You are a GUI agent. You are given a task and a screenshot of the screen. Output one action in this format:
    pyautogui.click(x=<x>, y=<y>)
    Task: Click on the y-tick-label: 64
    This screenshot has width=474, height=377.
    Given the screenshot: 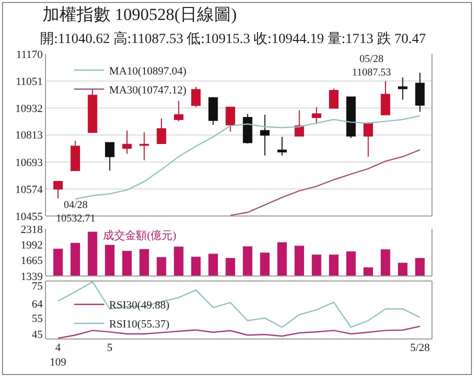 What is the action you would take?
    pyautogui.click(x=38, y=304)
    